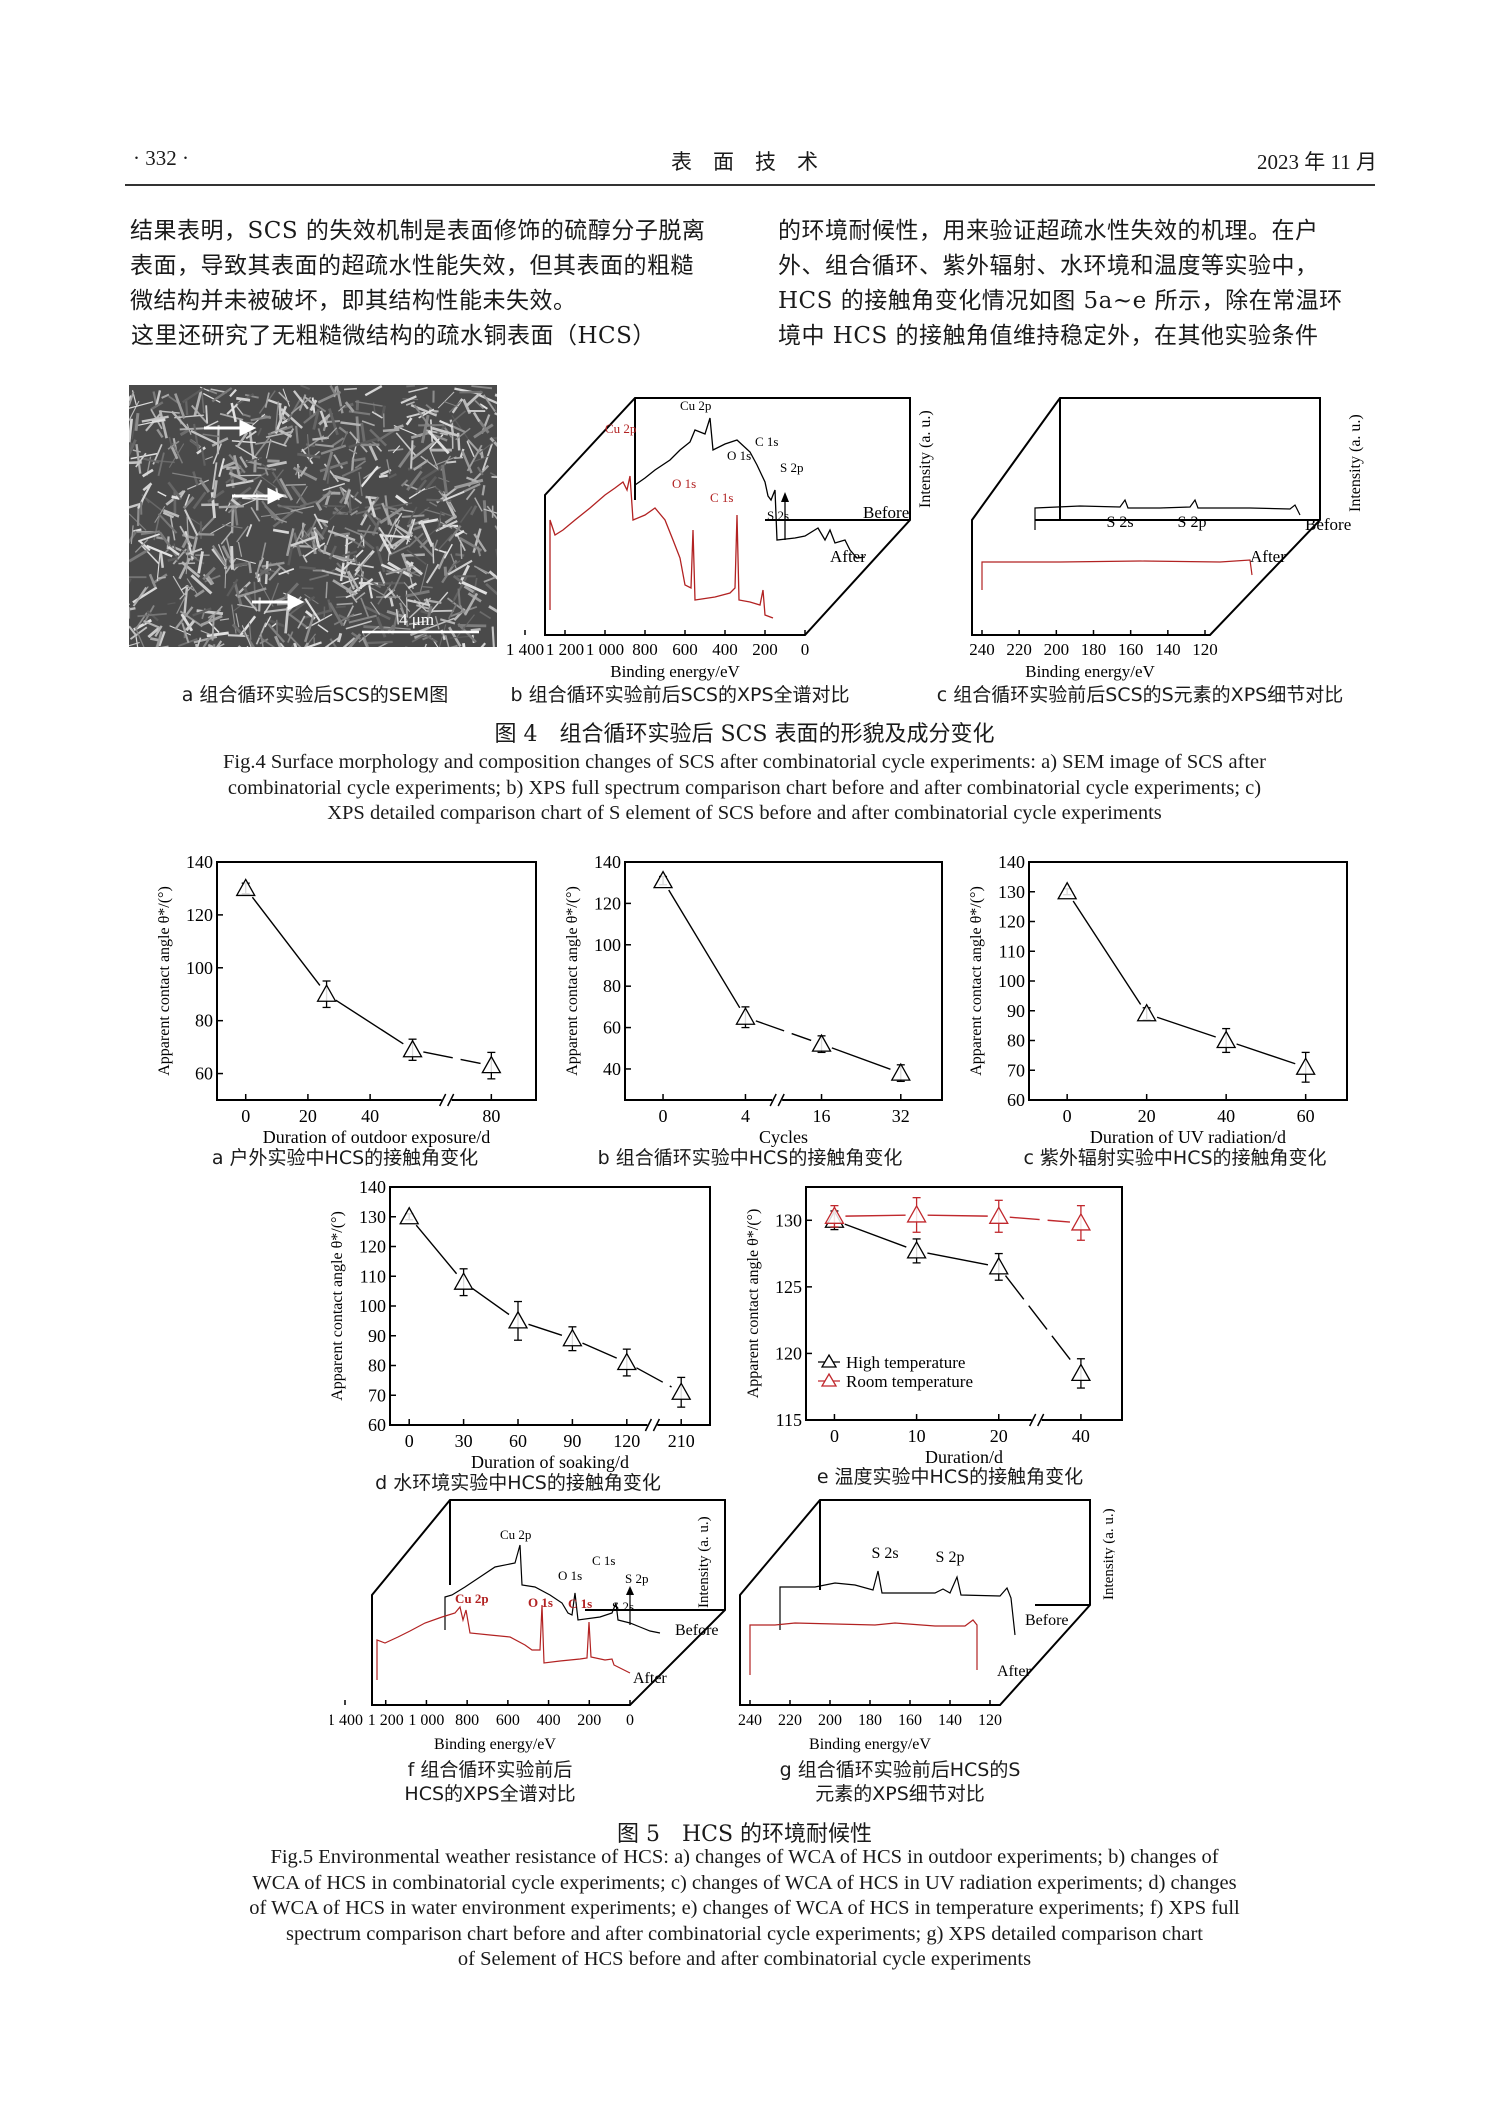  Describe the element at coordinates (607, 945) in the screenshot. I see `y-tick-label: 100` at that location.